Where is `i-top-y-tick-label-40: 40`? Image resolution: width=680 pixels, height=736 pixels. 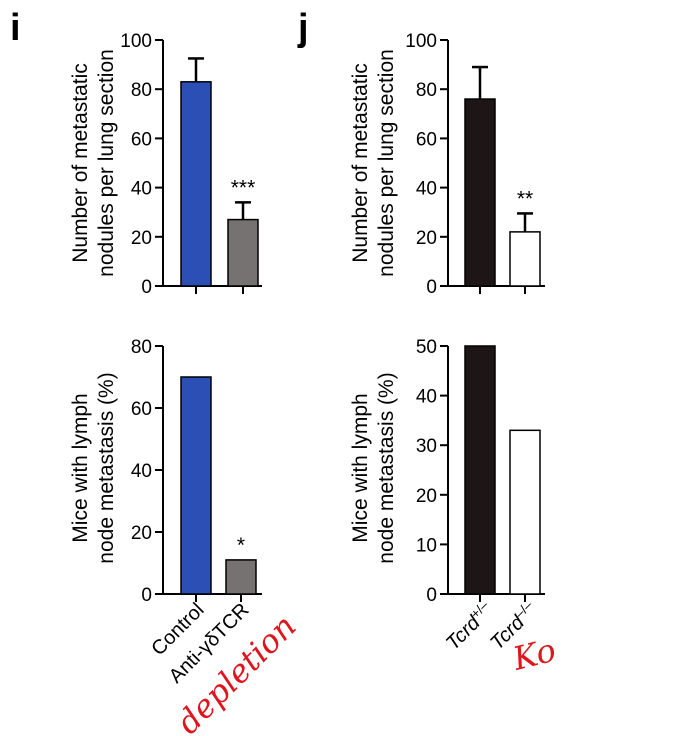
i-top-y-tick-label-40: 40 is located at coordinates (141, 189).